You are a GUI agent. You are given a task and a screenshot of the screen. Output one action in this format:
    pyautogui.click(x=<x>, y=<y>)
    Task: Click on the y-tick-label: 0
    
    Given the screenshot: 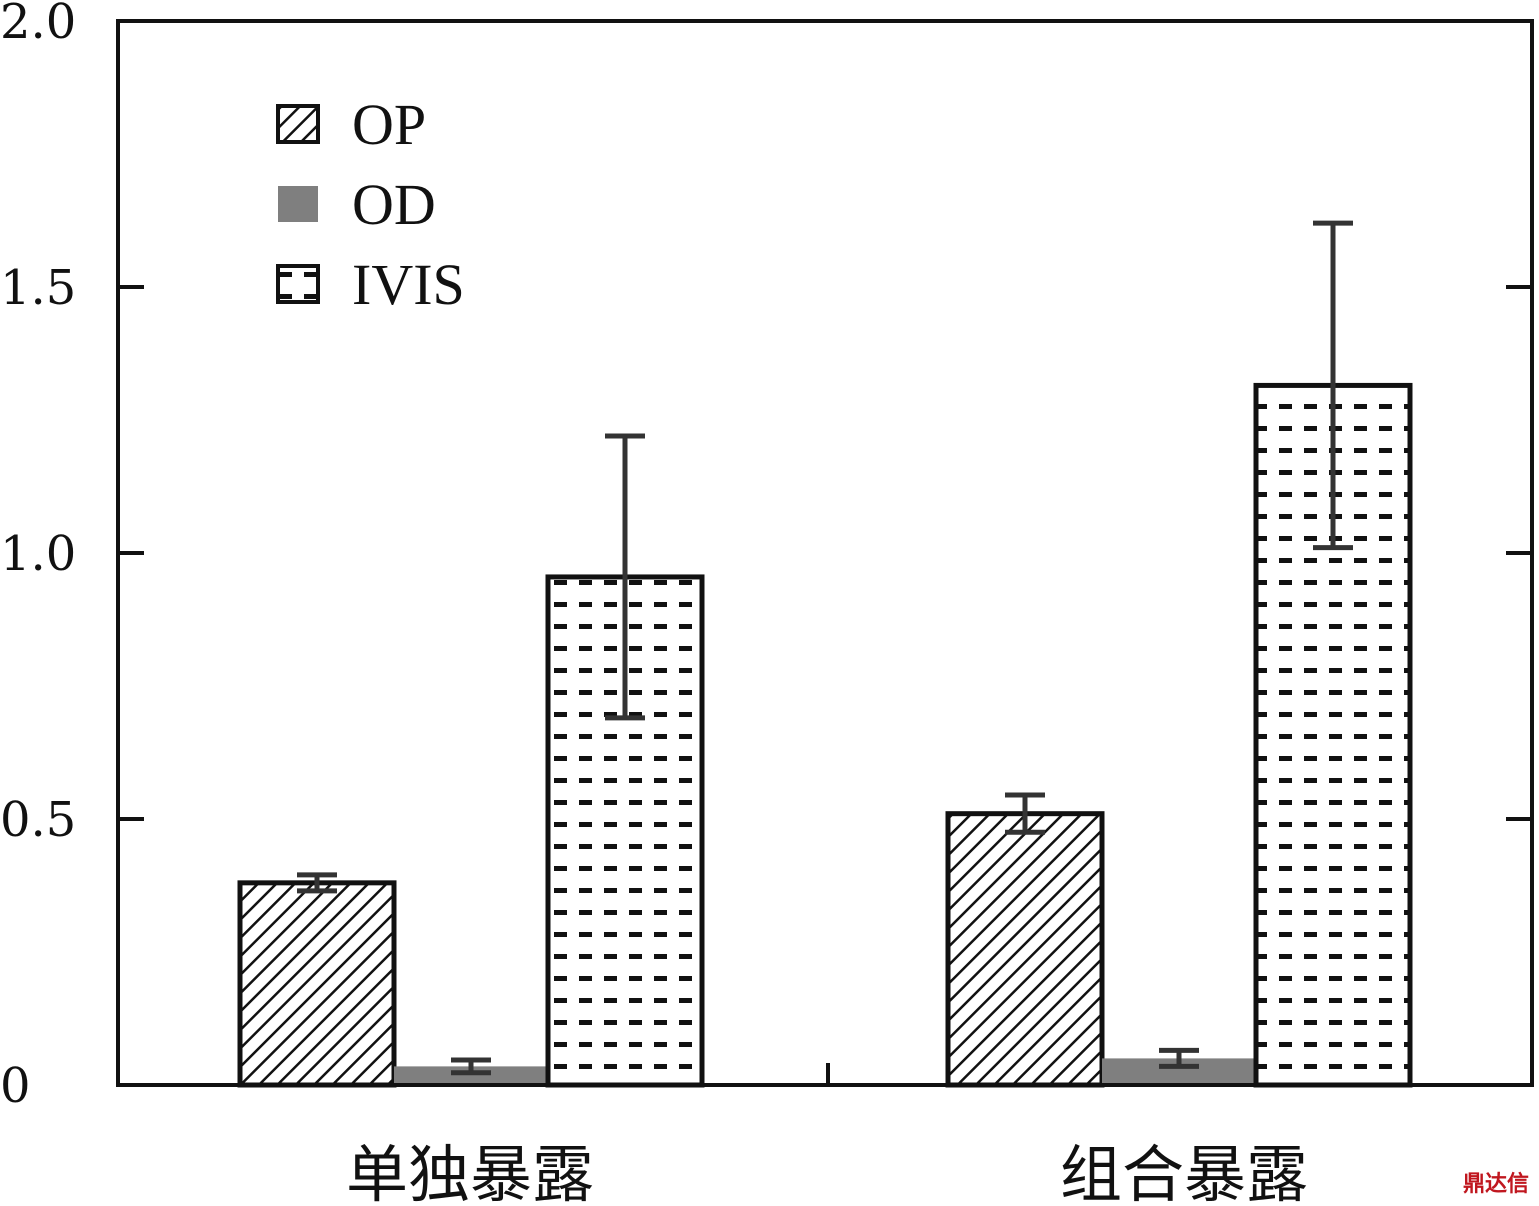 What is the action you would take?
    pyautogui.click(x=15, y=1086)
    